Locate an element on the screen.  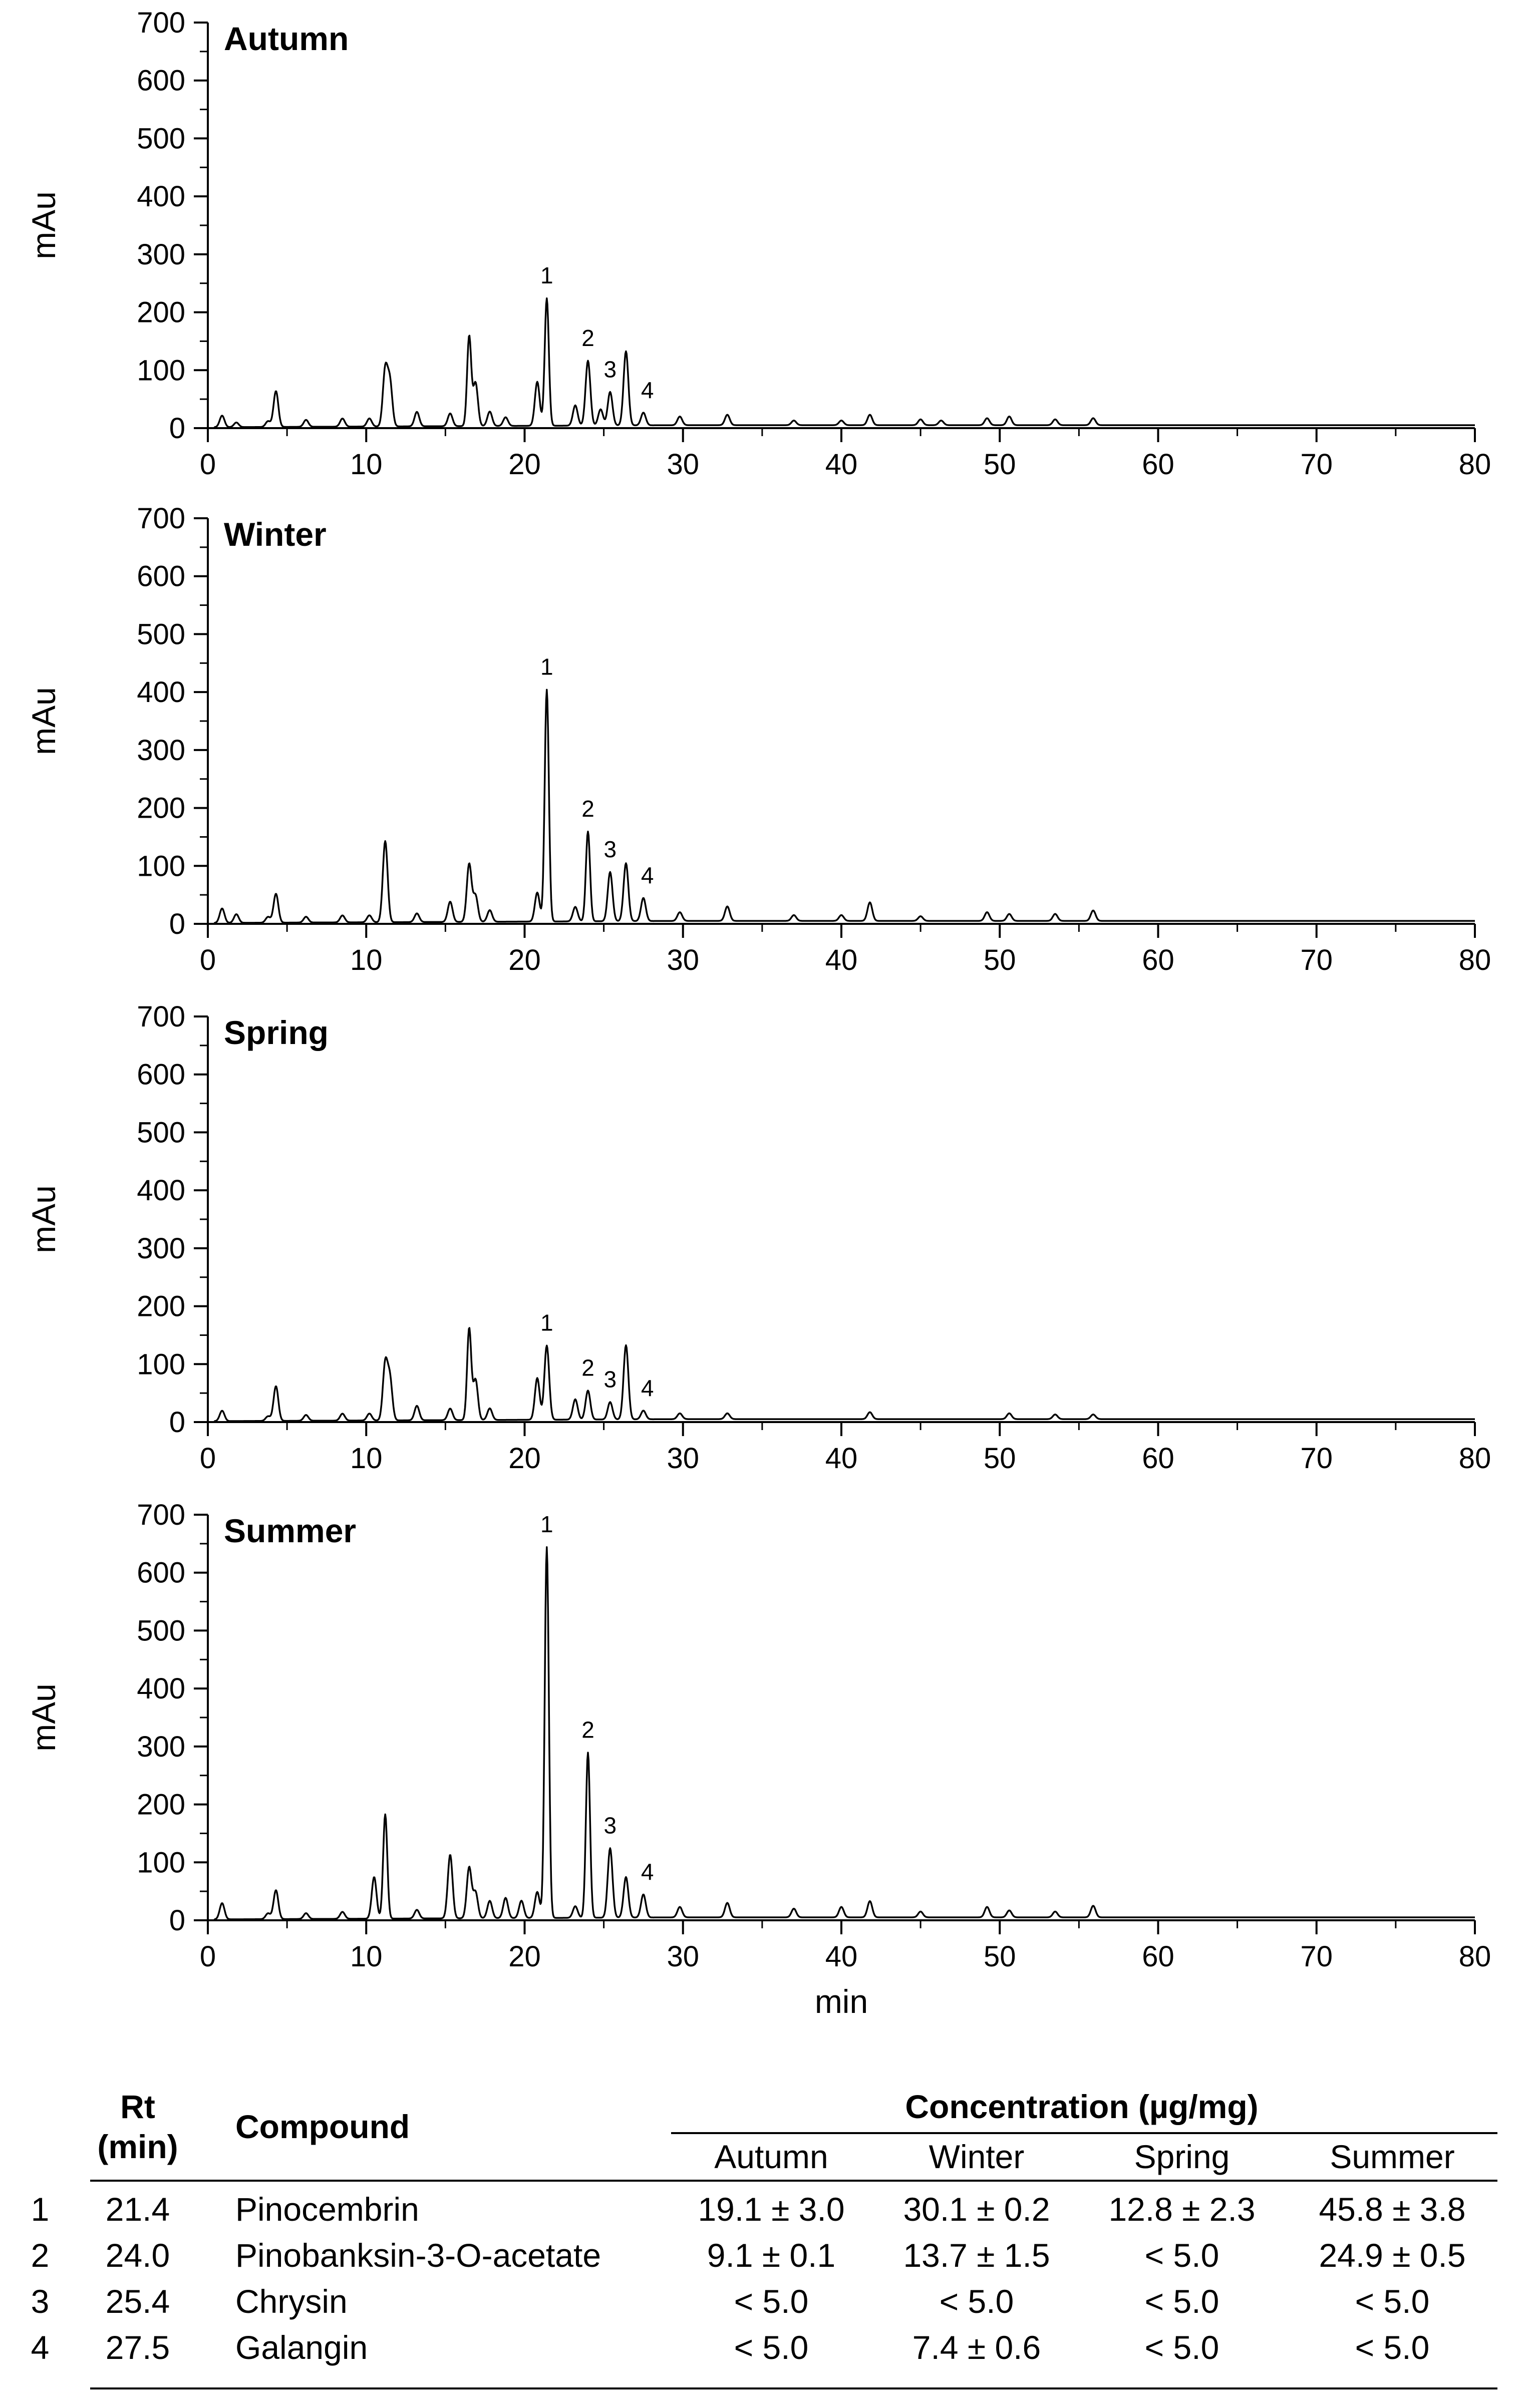
row-compound: Galangin is located at coordinates (302, 2347).